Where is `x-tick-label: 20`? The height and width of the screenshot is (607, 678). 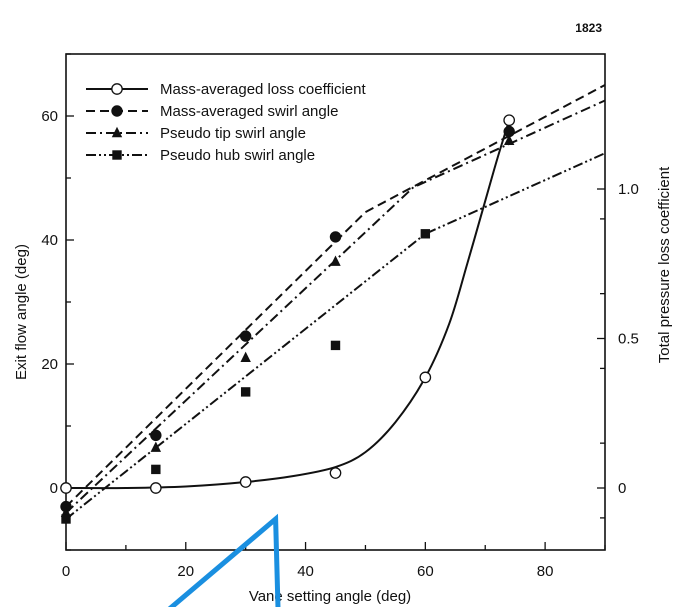 x-tick-label: 20 is located at coordinates (185, 571).